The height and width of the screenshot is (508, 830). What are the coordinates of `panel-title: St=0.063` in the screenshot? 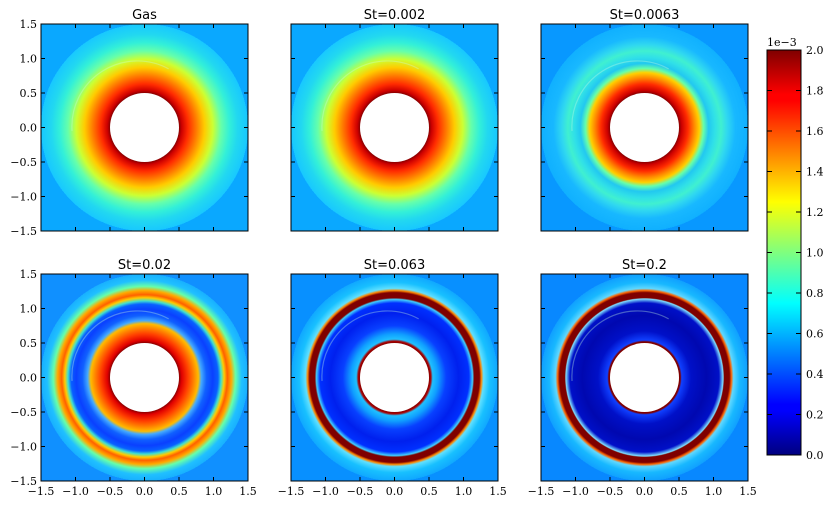 It's located at (394, 265).